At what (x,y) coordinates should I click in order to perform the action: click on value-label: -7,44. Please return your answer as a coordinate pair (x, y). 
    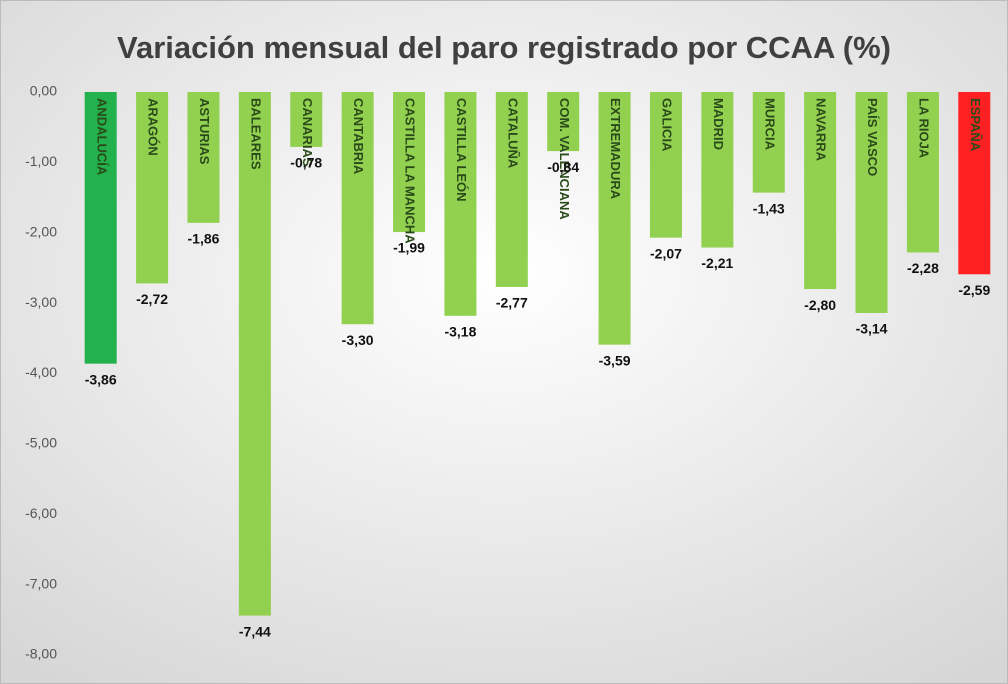
    Looking at the image, I should click on (255, 631).